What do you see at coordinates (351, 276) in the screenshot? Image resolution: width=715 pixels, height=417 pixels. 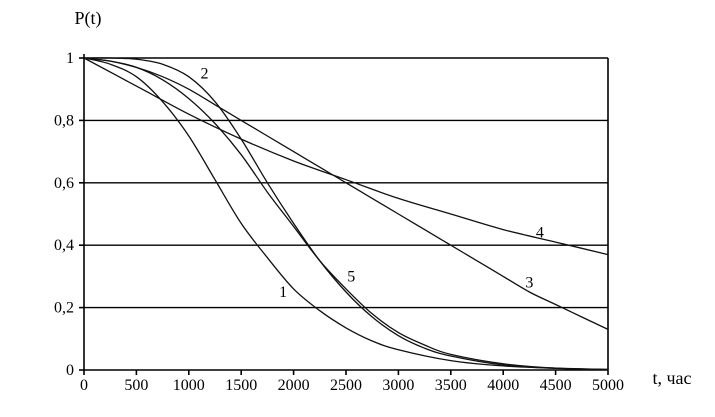 I see `series-label-5: 5` at bounding box center [351, 276].